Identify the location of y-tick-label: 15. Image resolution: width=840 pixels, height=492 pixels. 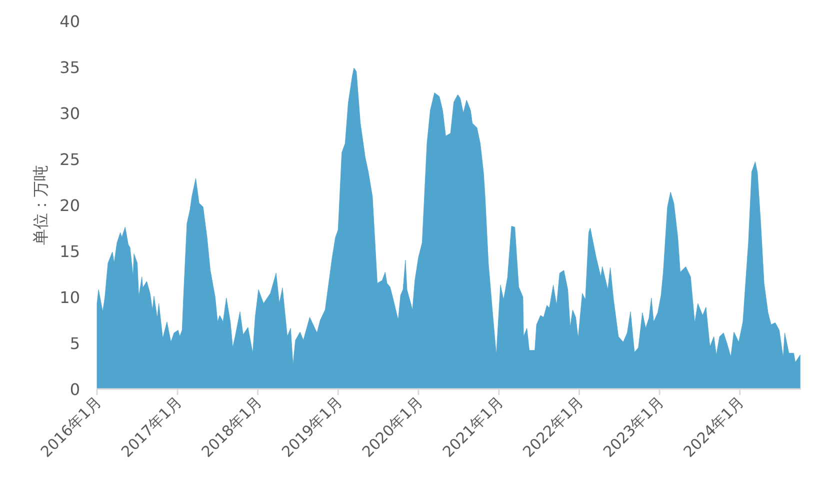
(70, 251).